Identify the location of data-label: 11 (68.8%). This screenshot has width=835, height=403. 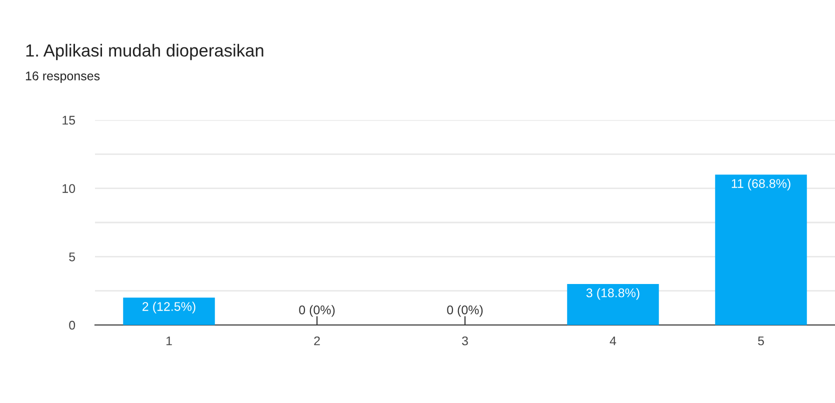
(761, 184).